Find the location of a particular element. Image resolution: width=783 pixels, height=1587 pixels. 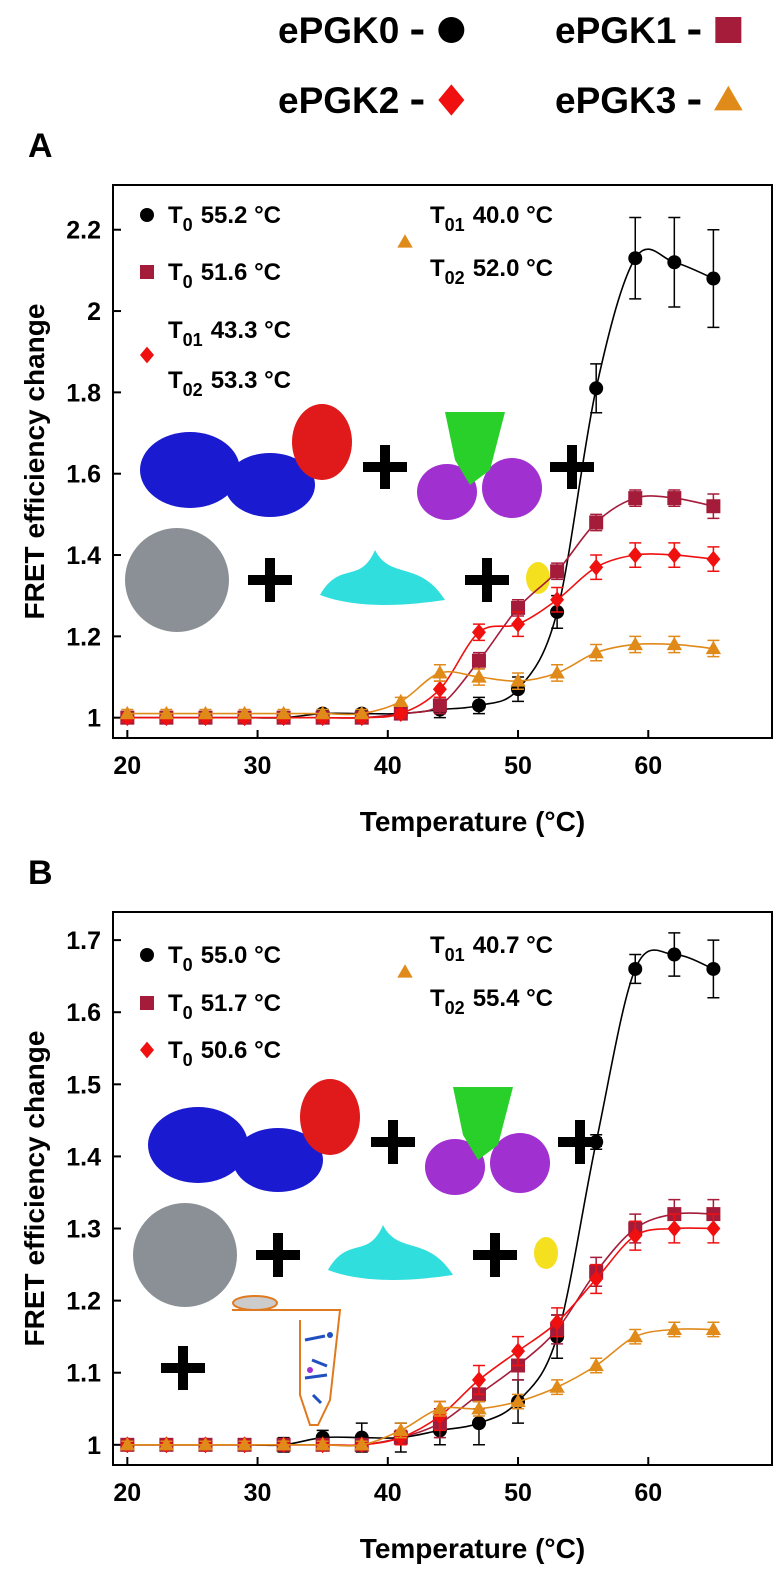

x-axis-title: Temperature (°C) is located at coordinates (472, 821).